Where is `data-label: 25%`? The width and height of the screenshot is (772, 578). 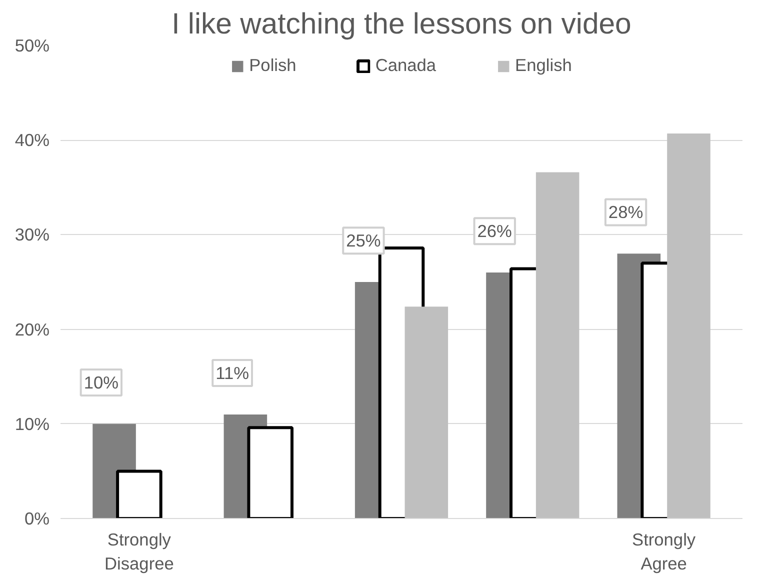
data-label: 25% is located at coordinates (363, 240).